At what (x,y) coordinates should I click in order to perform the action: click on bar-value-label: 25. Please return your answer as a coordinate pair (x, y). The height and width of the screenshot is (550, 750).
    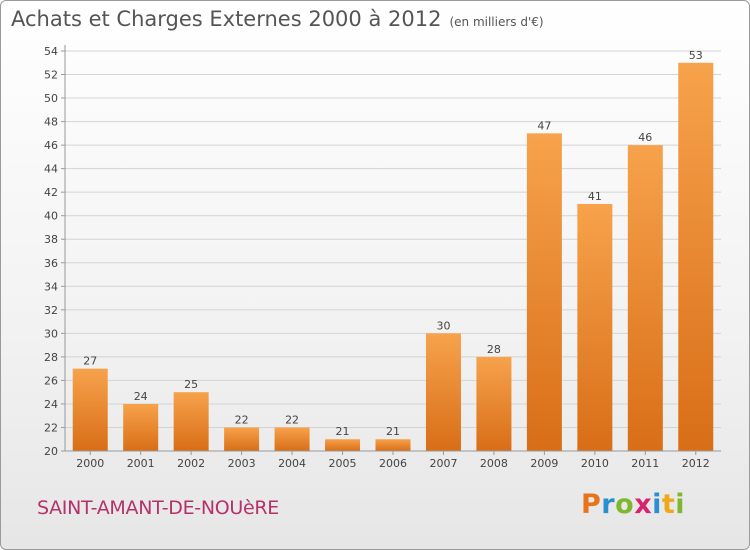
    Looking at the image, I should click on (191, 384).